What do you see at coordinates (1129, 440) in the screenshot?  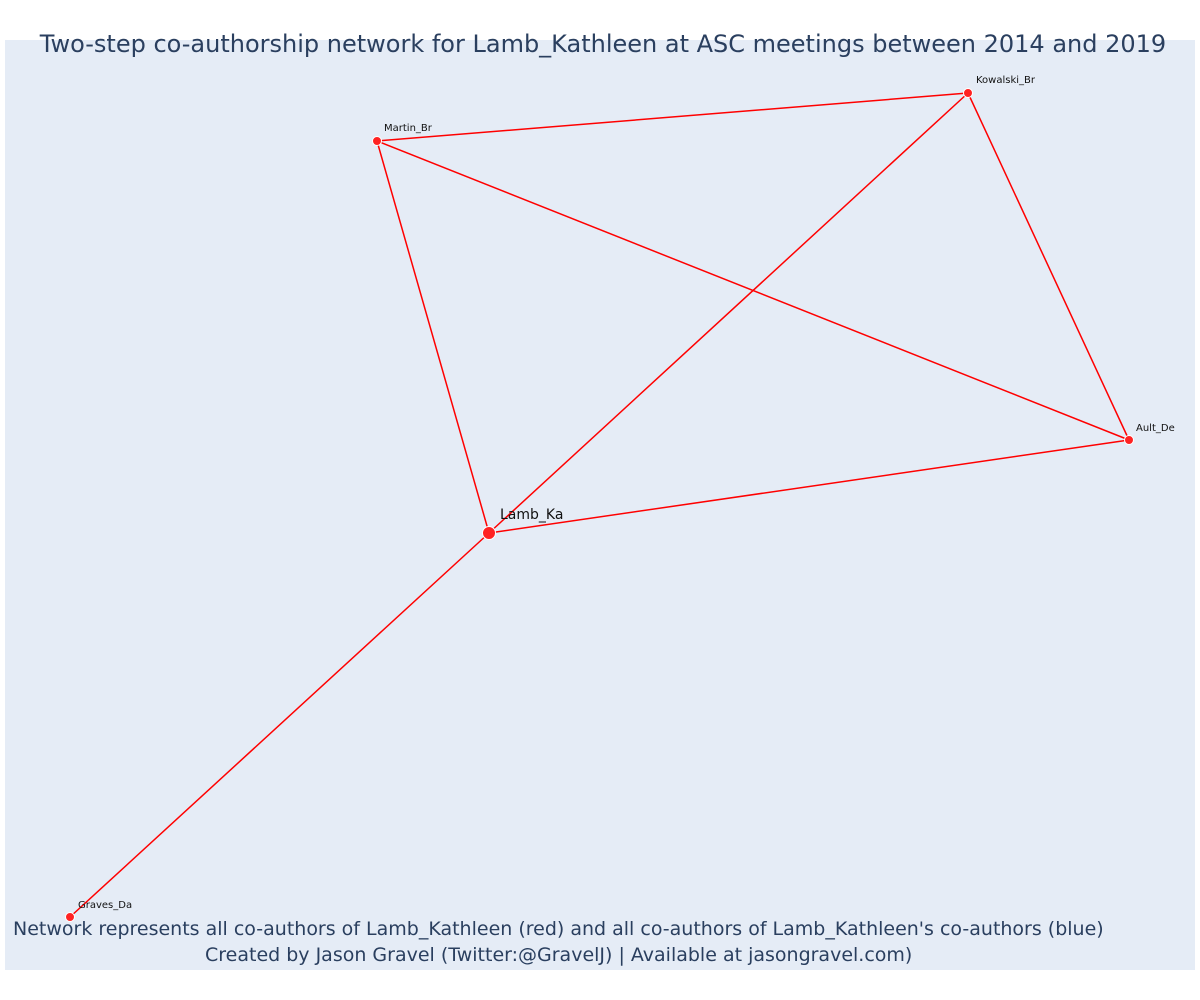 I see `node-ault_de` at bounding box center [1129, 440].